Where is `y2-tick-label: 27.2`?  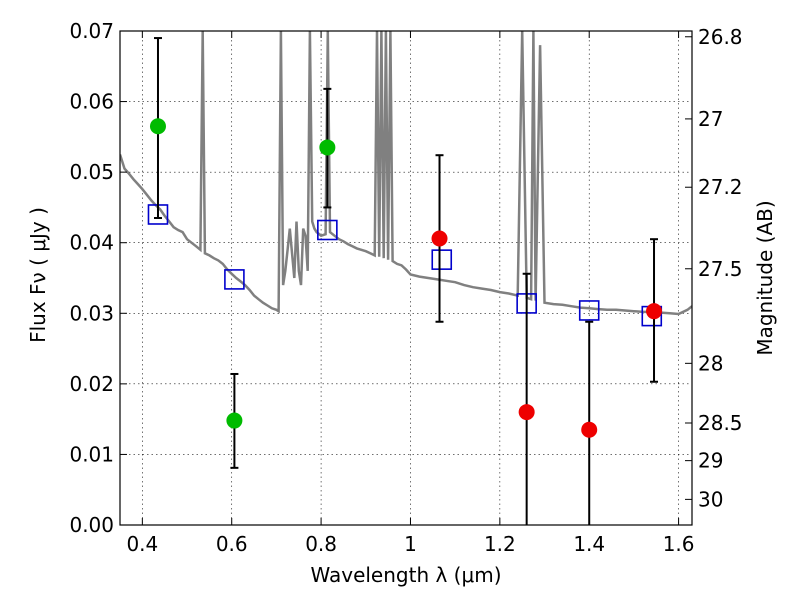
y2-tick-label: 27.2 is located at coordinates (720, 187).